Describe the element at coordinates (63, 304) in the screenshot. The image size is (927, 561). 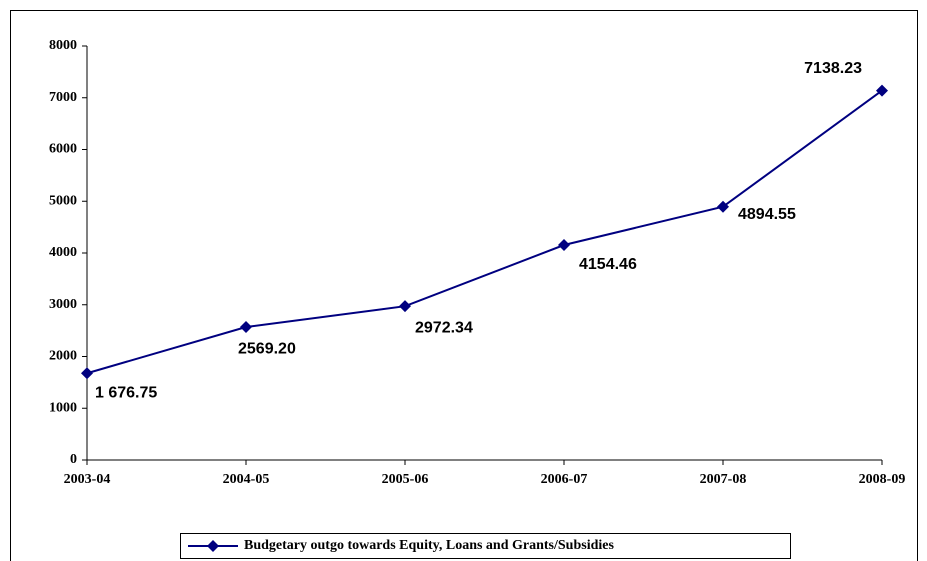
I see `y-tick-label: 3000` at that location.